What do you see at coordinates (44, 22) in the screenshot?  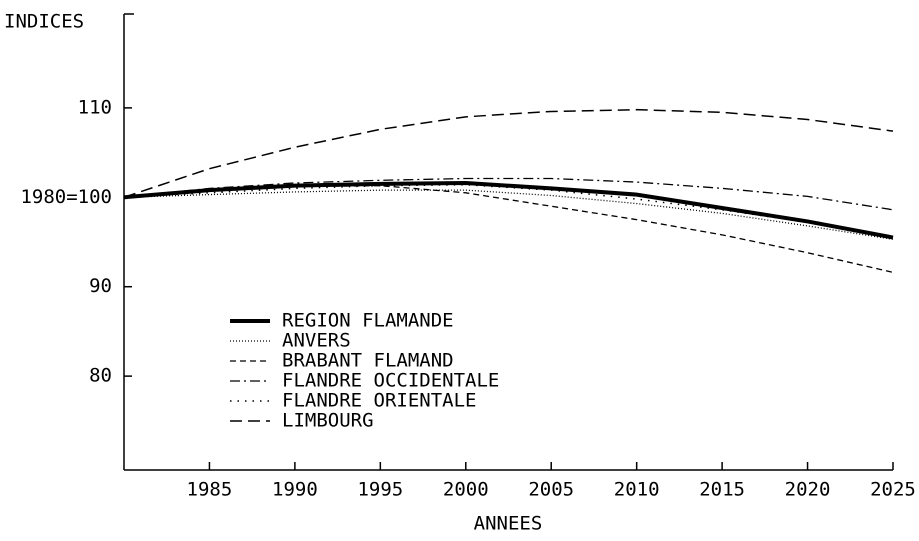 I see `y-axis-label: INDICES` at bounding box center [44, 22].